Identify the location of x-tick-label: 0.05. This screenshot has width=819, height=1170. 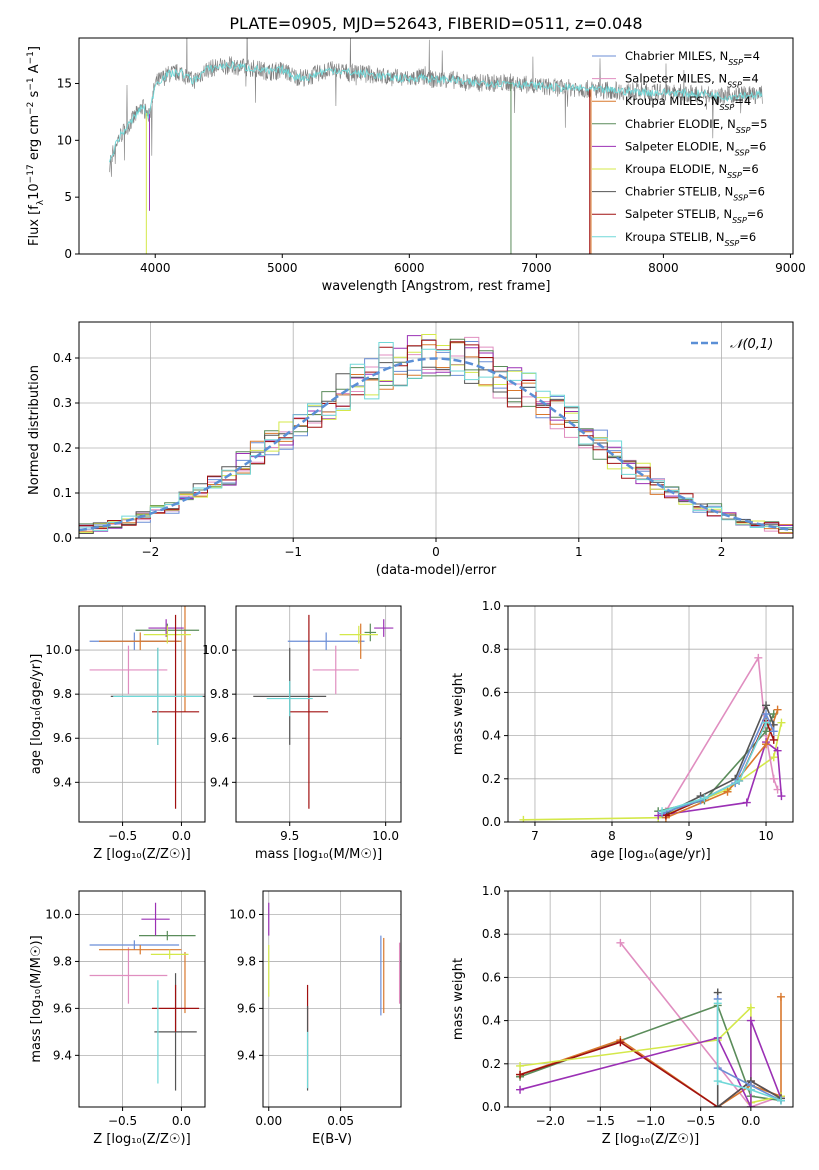
(340, 1121).